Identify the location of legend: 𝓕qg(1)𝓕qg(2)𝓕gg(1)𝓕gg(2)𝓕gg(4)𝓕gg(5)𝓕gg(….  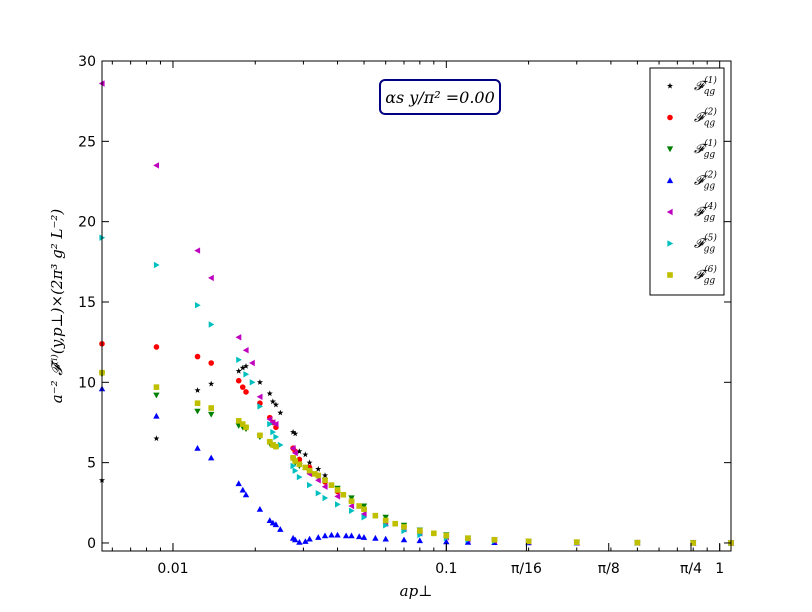
(687, 181).